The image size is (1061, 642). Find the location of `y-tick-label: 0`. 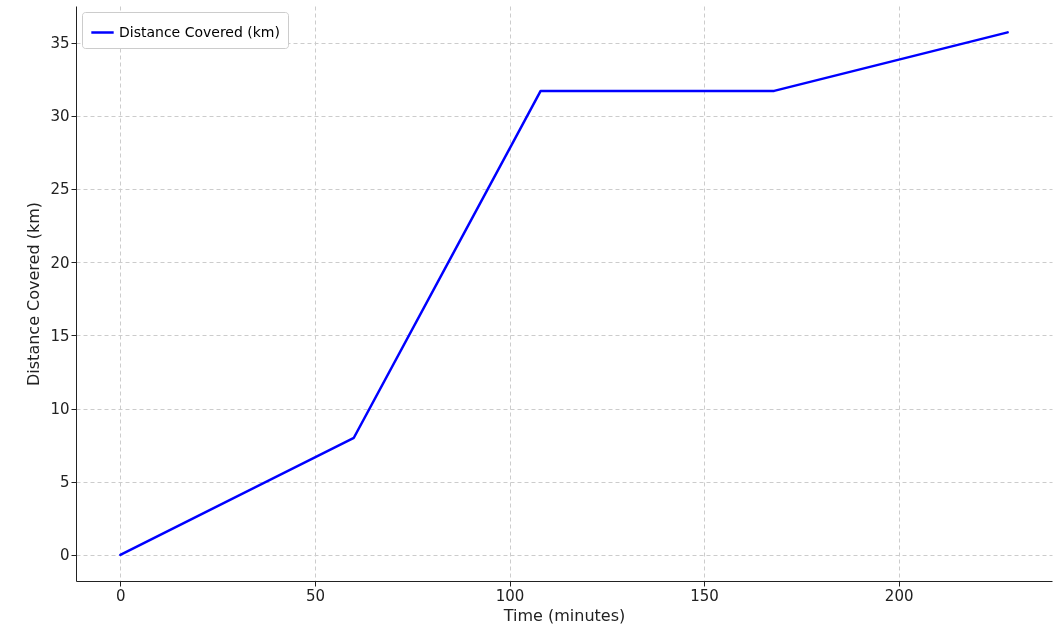

y-tick-label: 0 is located at coordinates (64, 555).